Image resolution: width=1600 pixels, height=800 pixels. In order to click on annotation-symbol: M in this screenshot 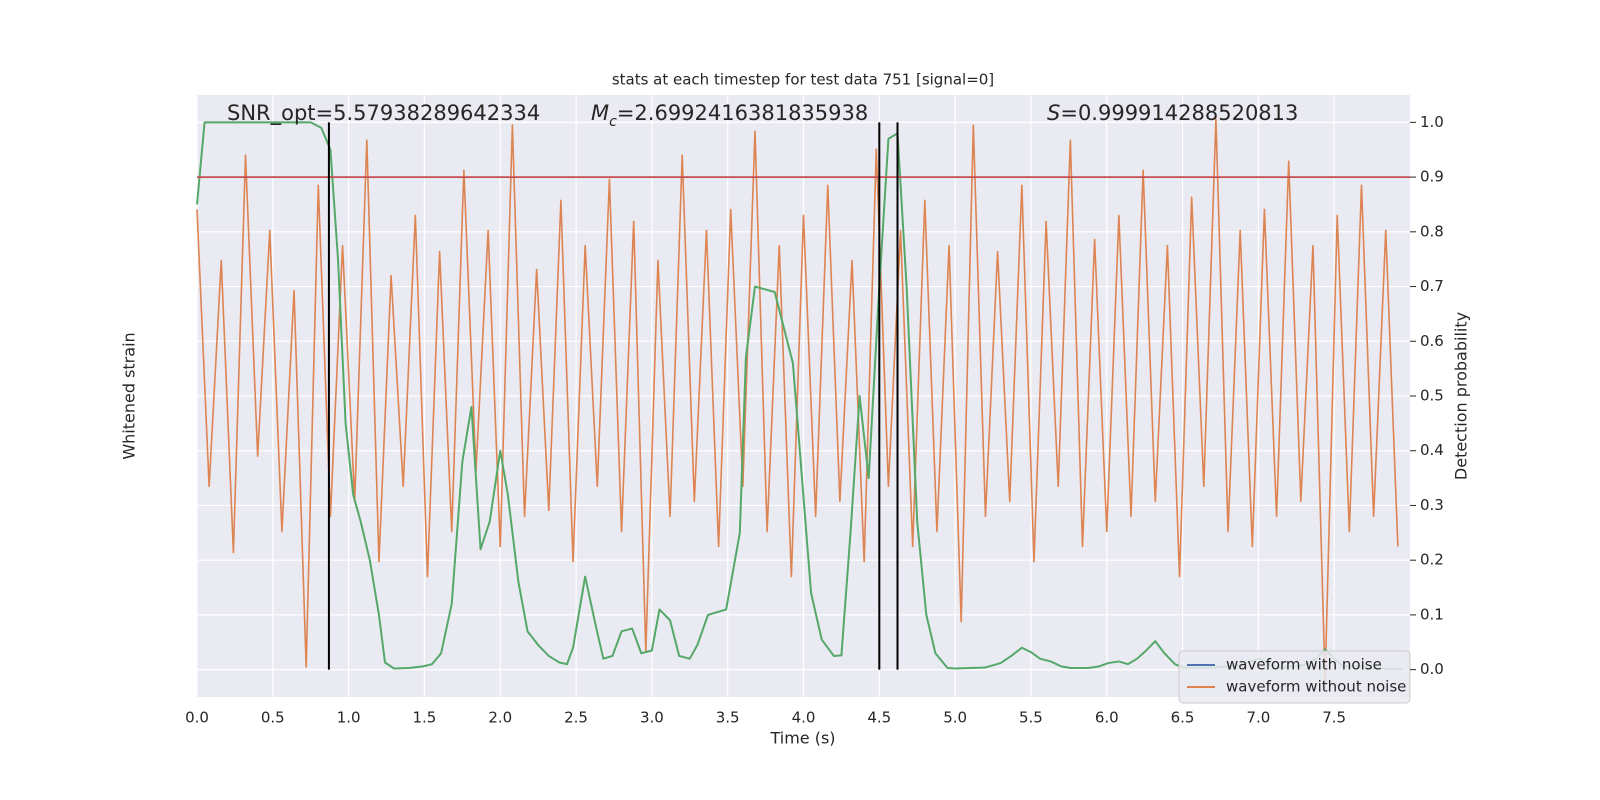, I will do `click(600, 113)`.